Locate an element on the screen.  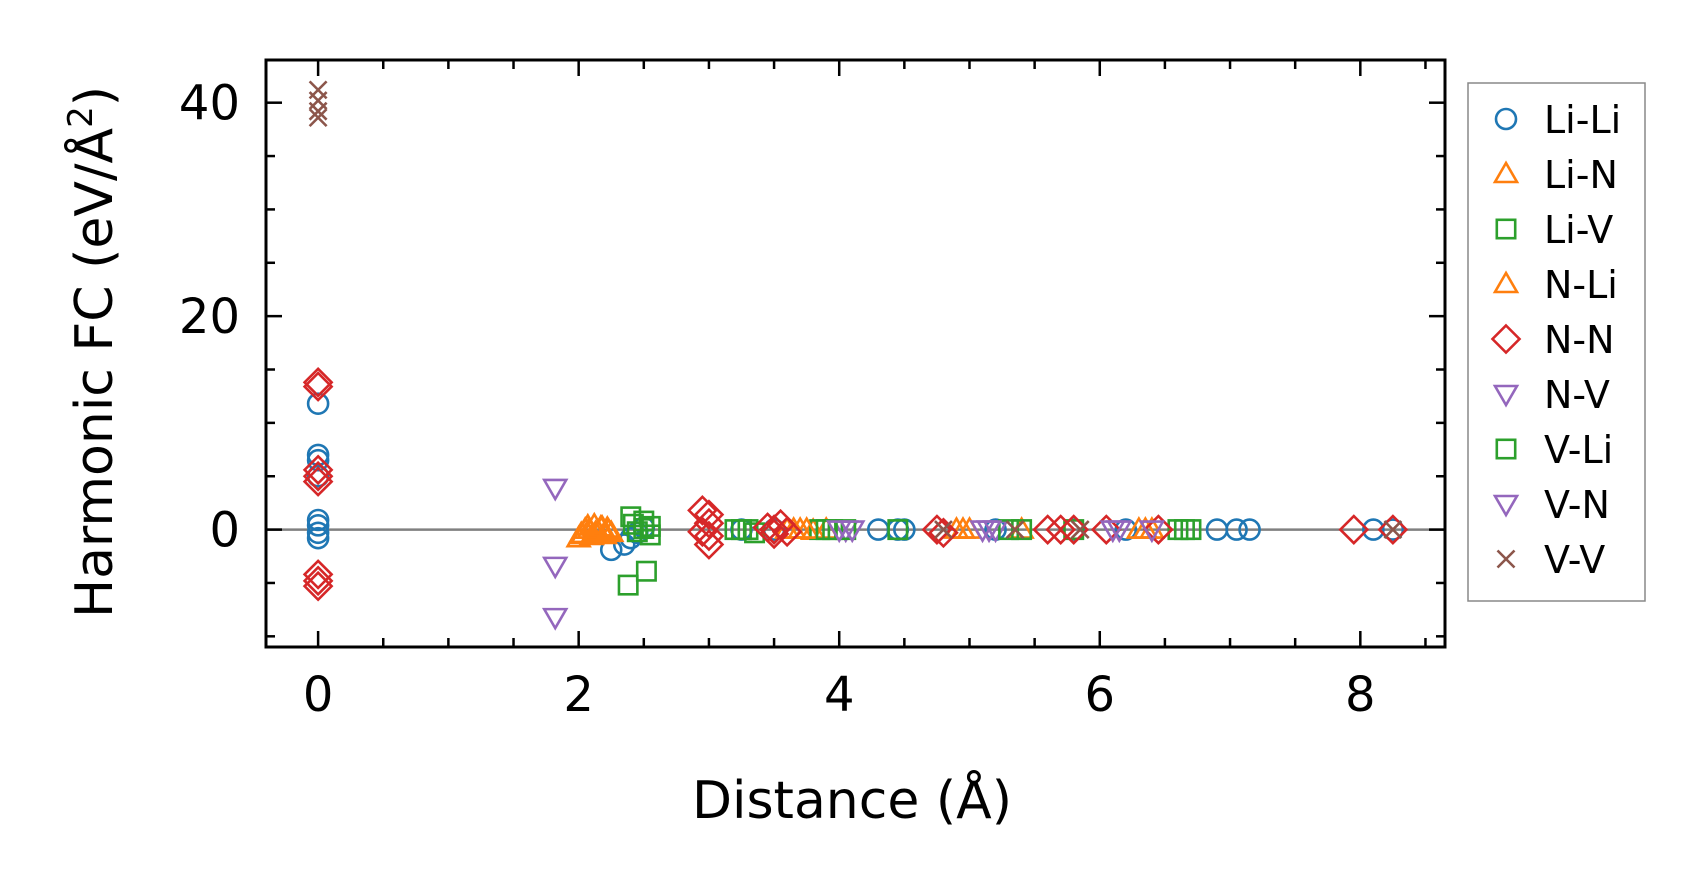
x-tick-label: 8 is located at coordinates (1360, 695).